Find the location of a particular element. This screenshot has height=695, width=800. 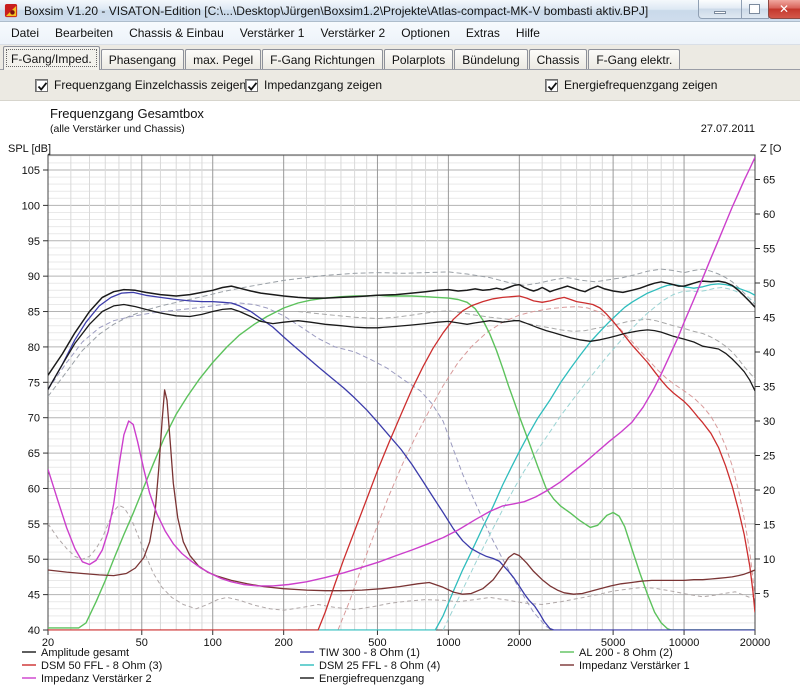

y-left-tick-label: 65 is located at coordinates (34, 454).